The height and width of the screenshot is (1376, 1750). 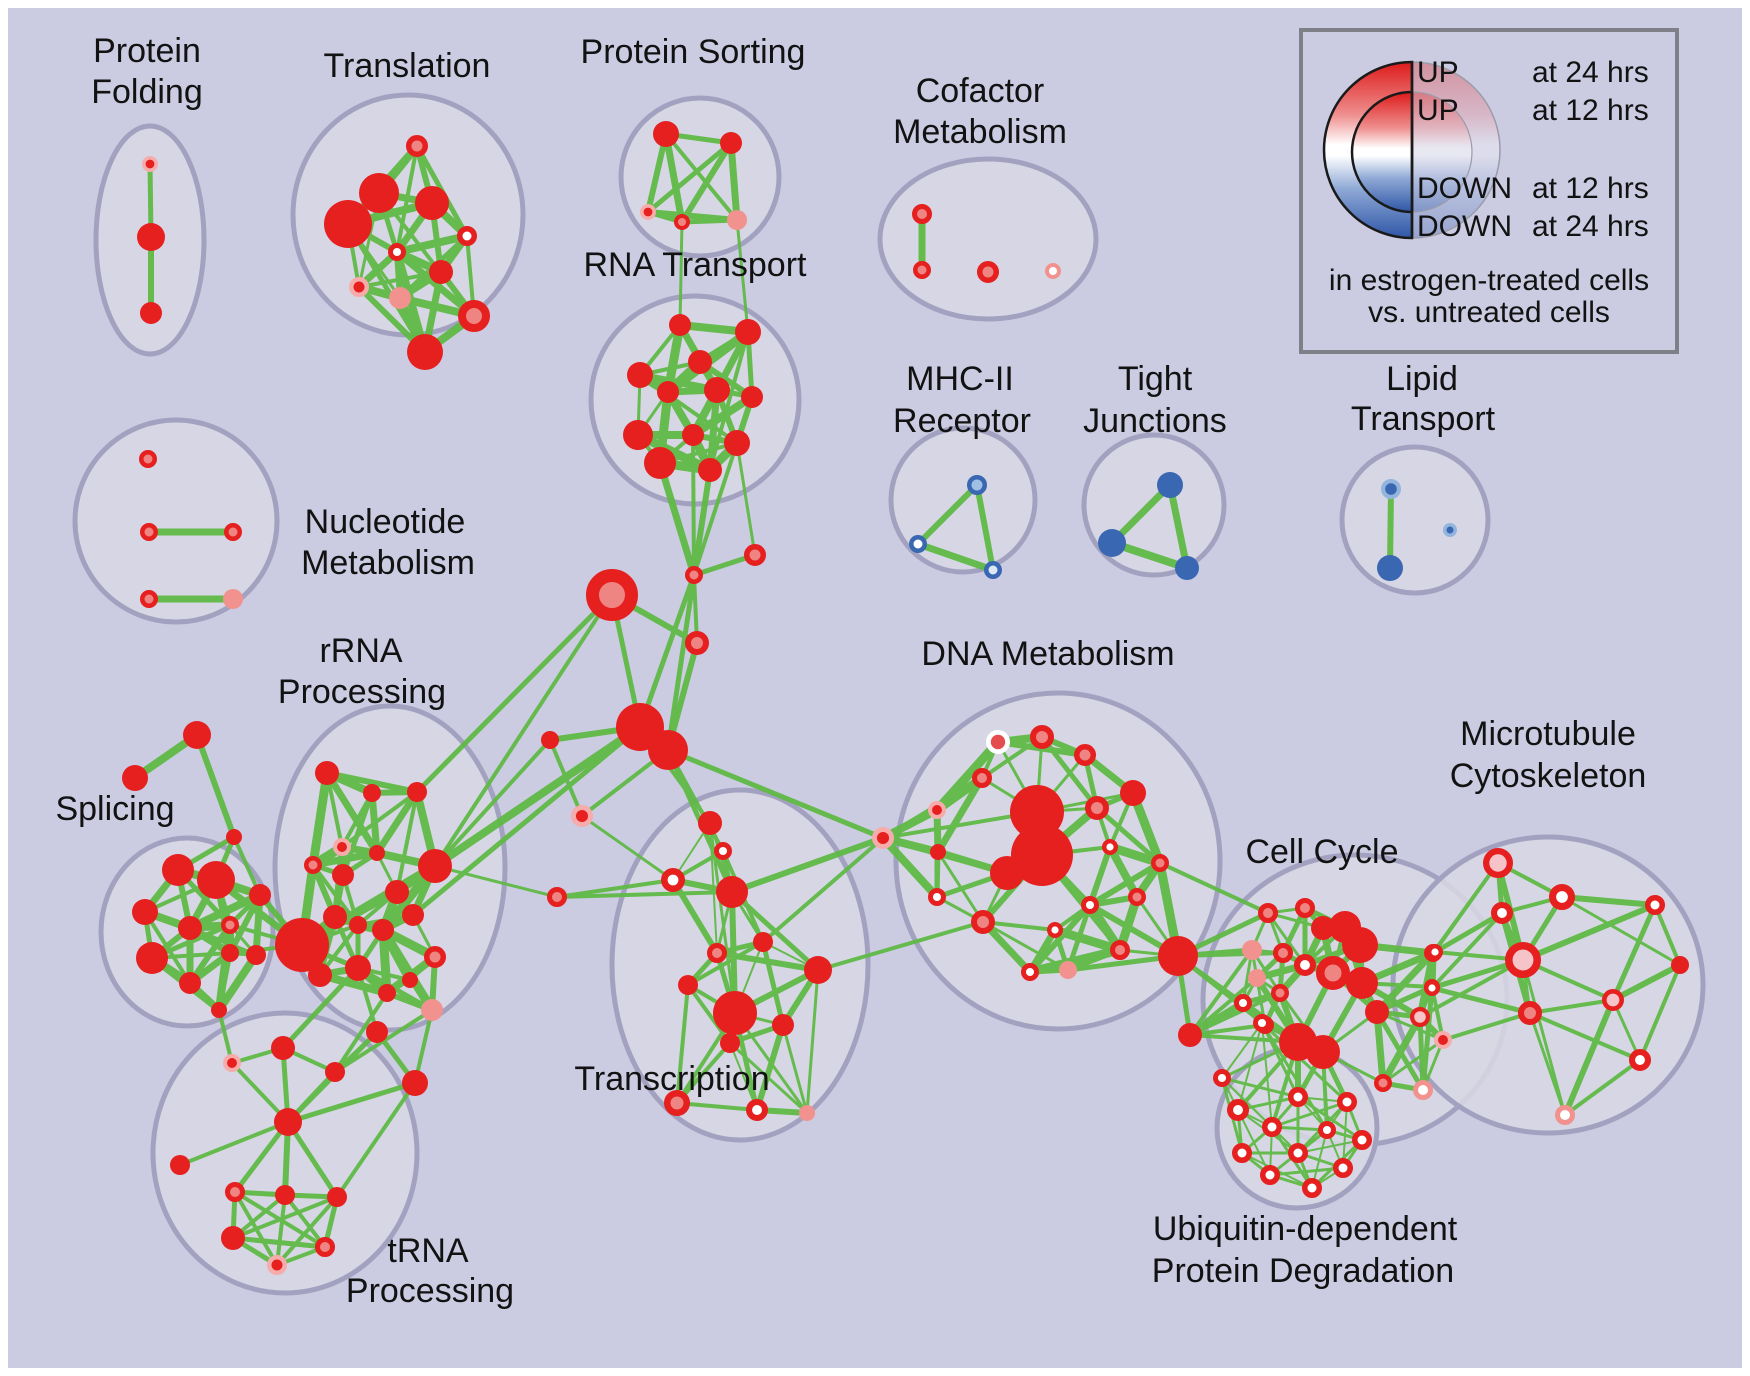 What do you see at coordinates (706, 182) in the screenshot?
I see `edge-ps` at bounding box center [706, 182].